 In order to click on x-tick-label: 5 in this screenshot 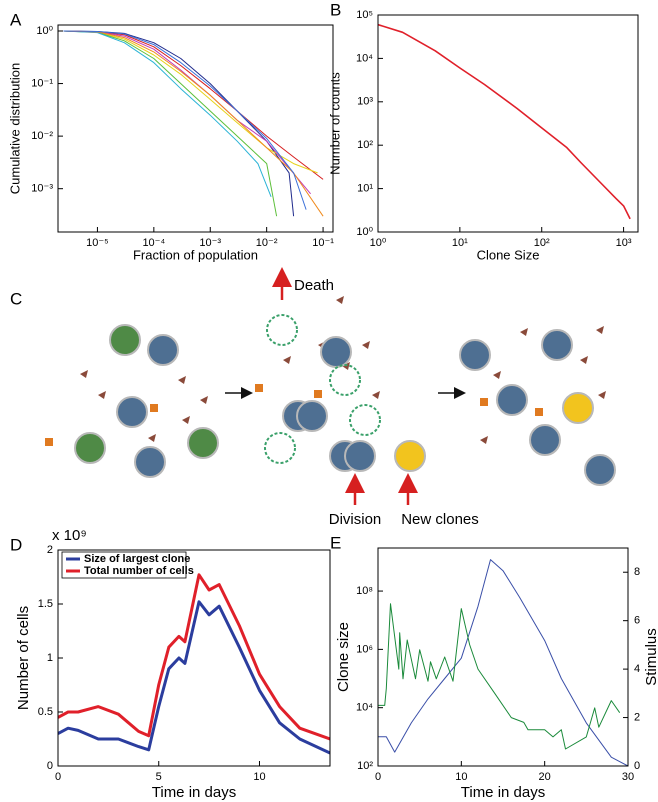, I will do `click(159, 777)`.